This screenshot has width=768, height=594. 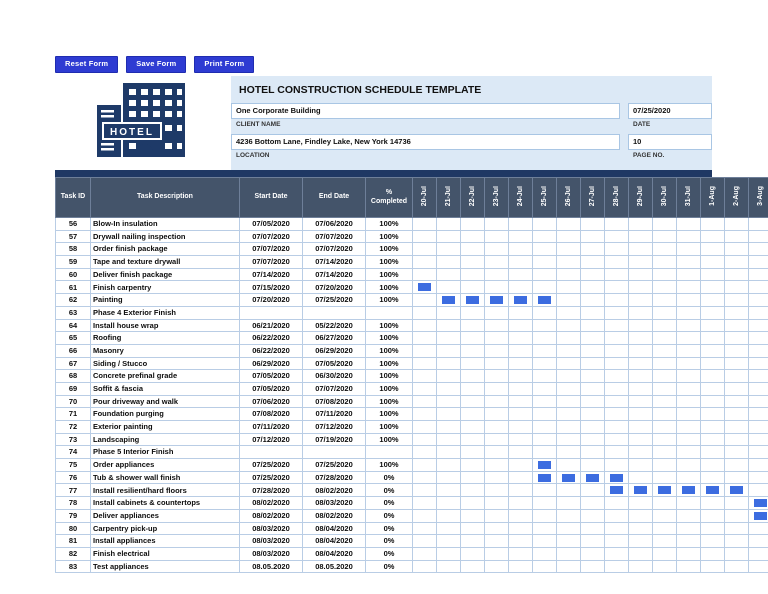 I want to click on date-field: 07/25/2020, so click(x=670, y=111).